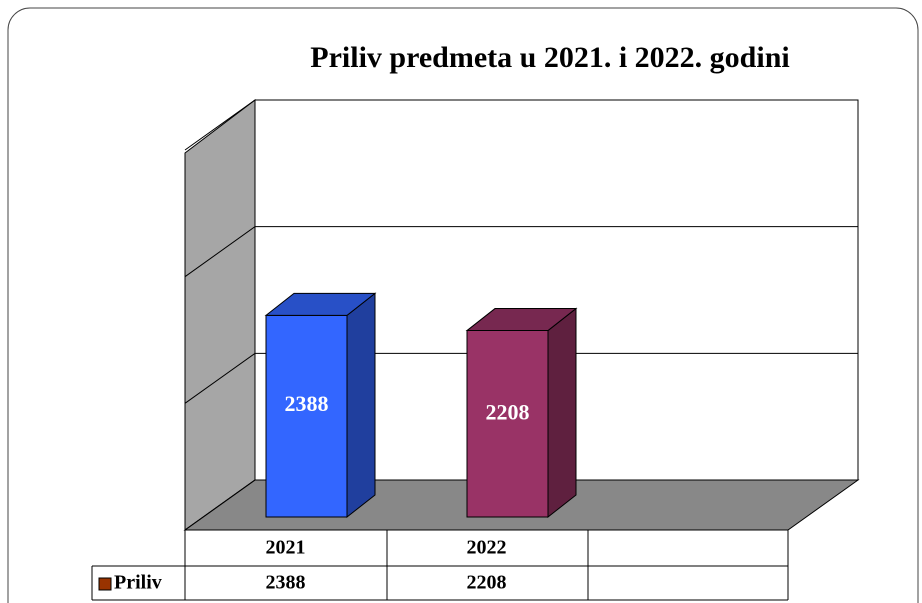  I want to click on table-value: 2208, so click(487, 583).